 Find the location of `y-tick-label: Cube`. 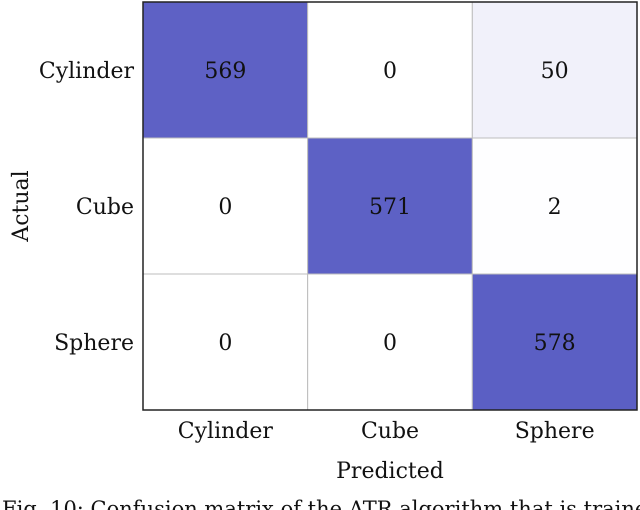

y-tick-label: Cube is located at coordinates (105, 207).